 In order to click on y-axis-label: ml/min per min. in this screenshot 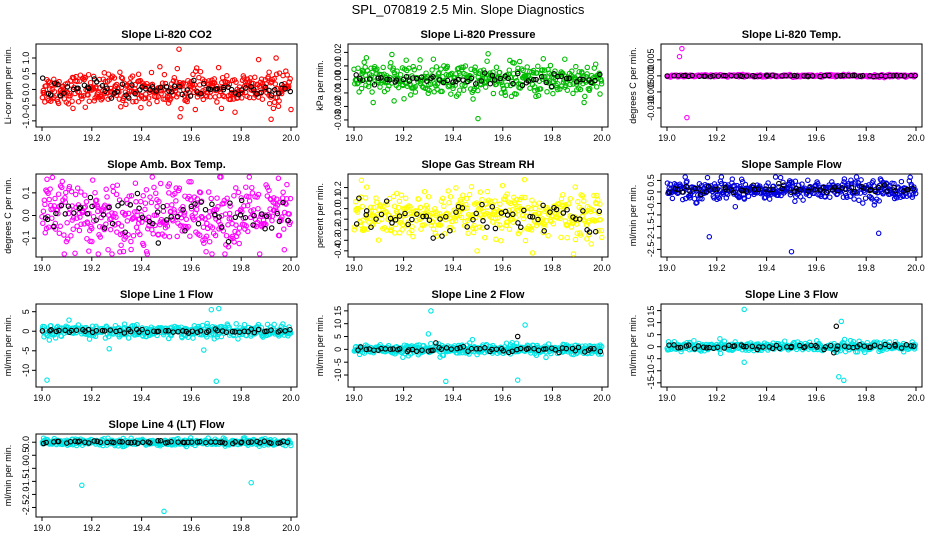, I will do `click(633, 216)`.